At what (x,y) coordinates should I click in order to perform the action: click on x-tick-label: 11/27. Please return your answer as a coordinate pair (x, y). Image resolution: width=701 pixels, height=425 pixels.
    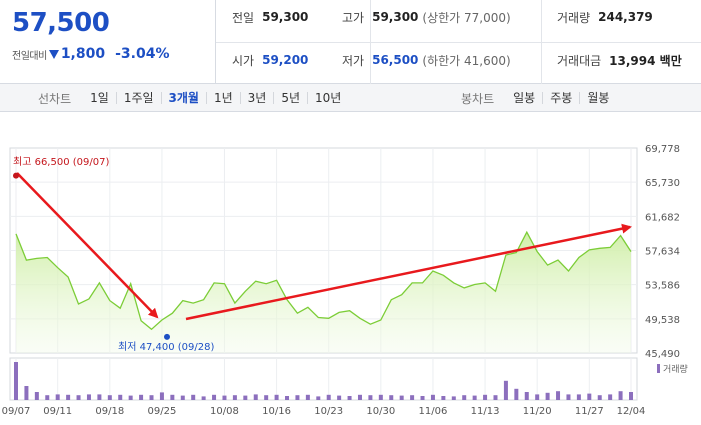
    Looking at the image, I should click on (589, 411).